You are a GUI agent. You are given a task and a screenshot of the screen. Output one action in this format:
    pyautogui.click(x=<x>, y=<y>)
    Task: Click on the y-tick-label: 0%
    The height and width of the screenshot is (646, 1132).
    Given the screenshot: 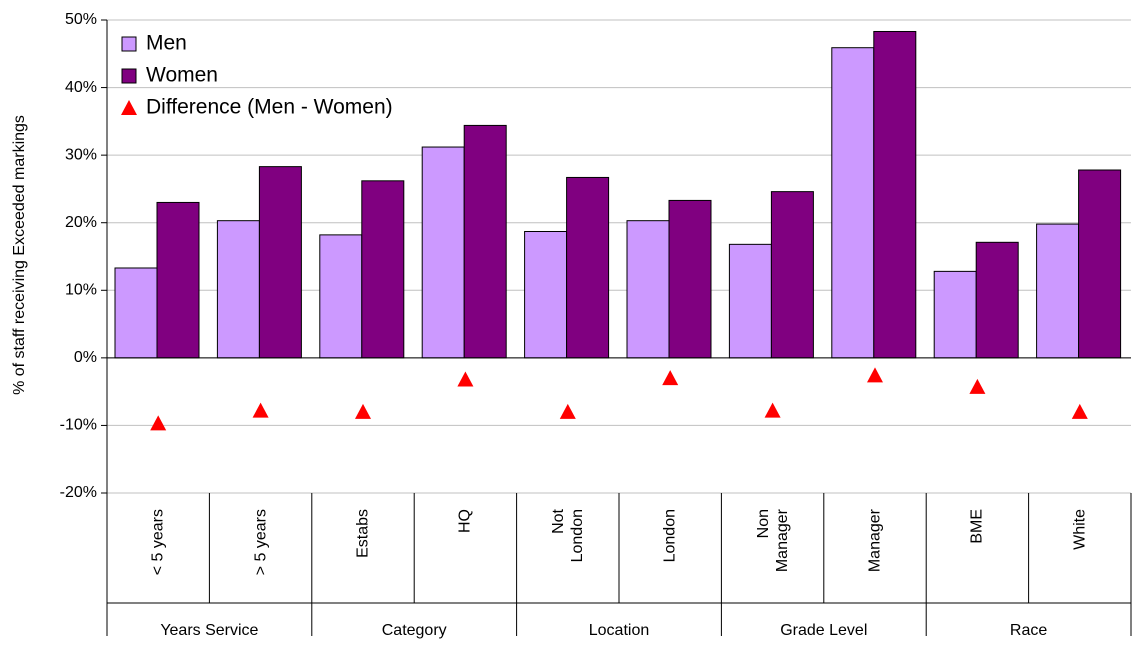 What is the action you would take?
    pyautogui.click(x=85, y=357)
    